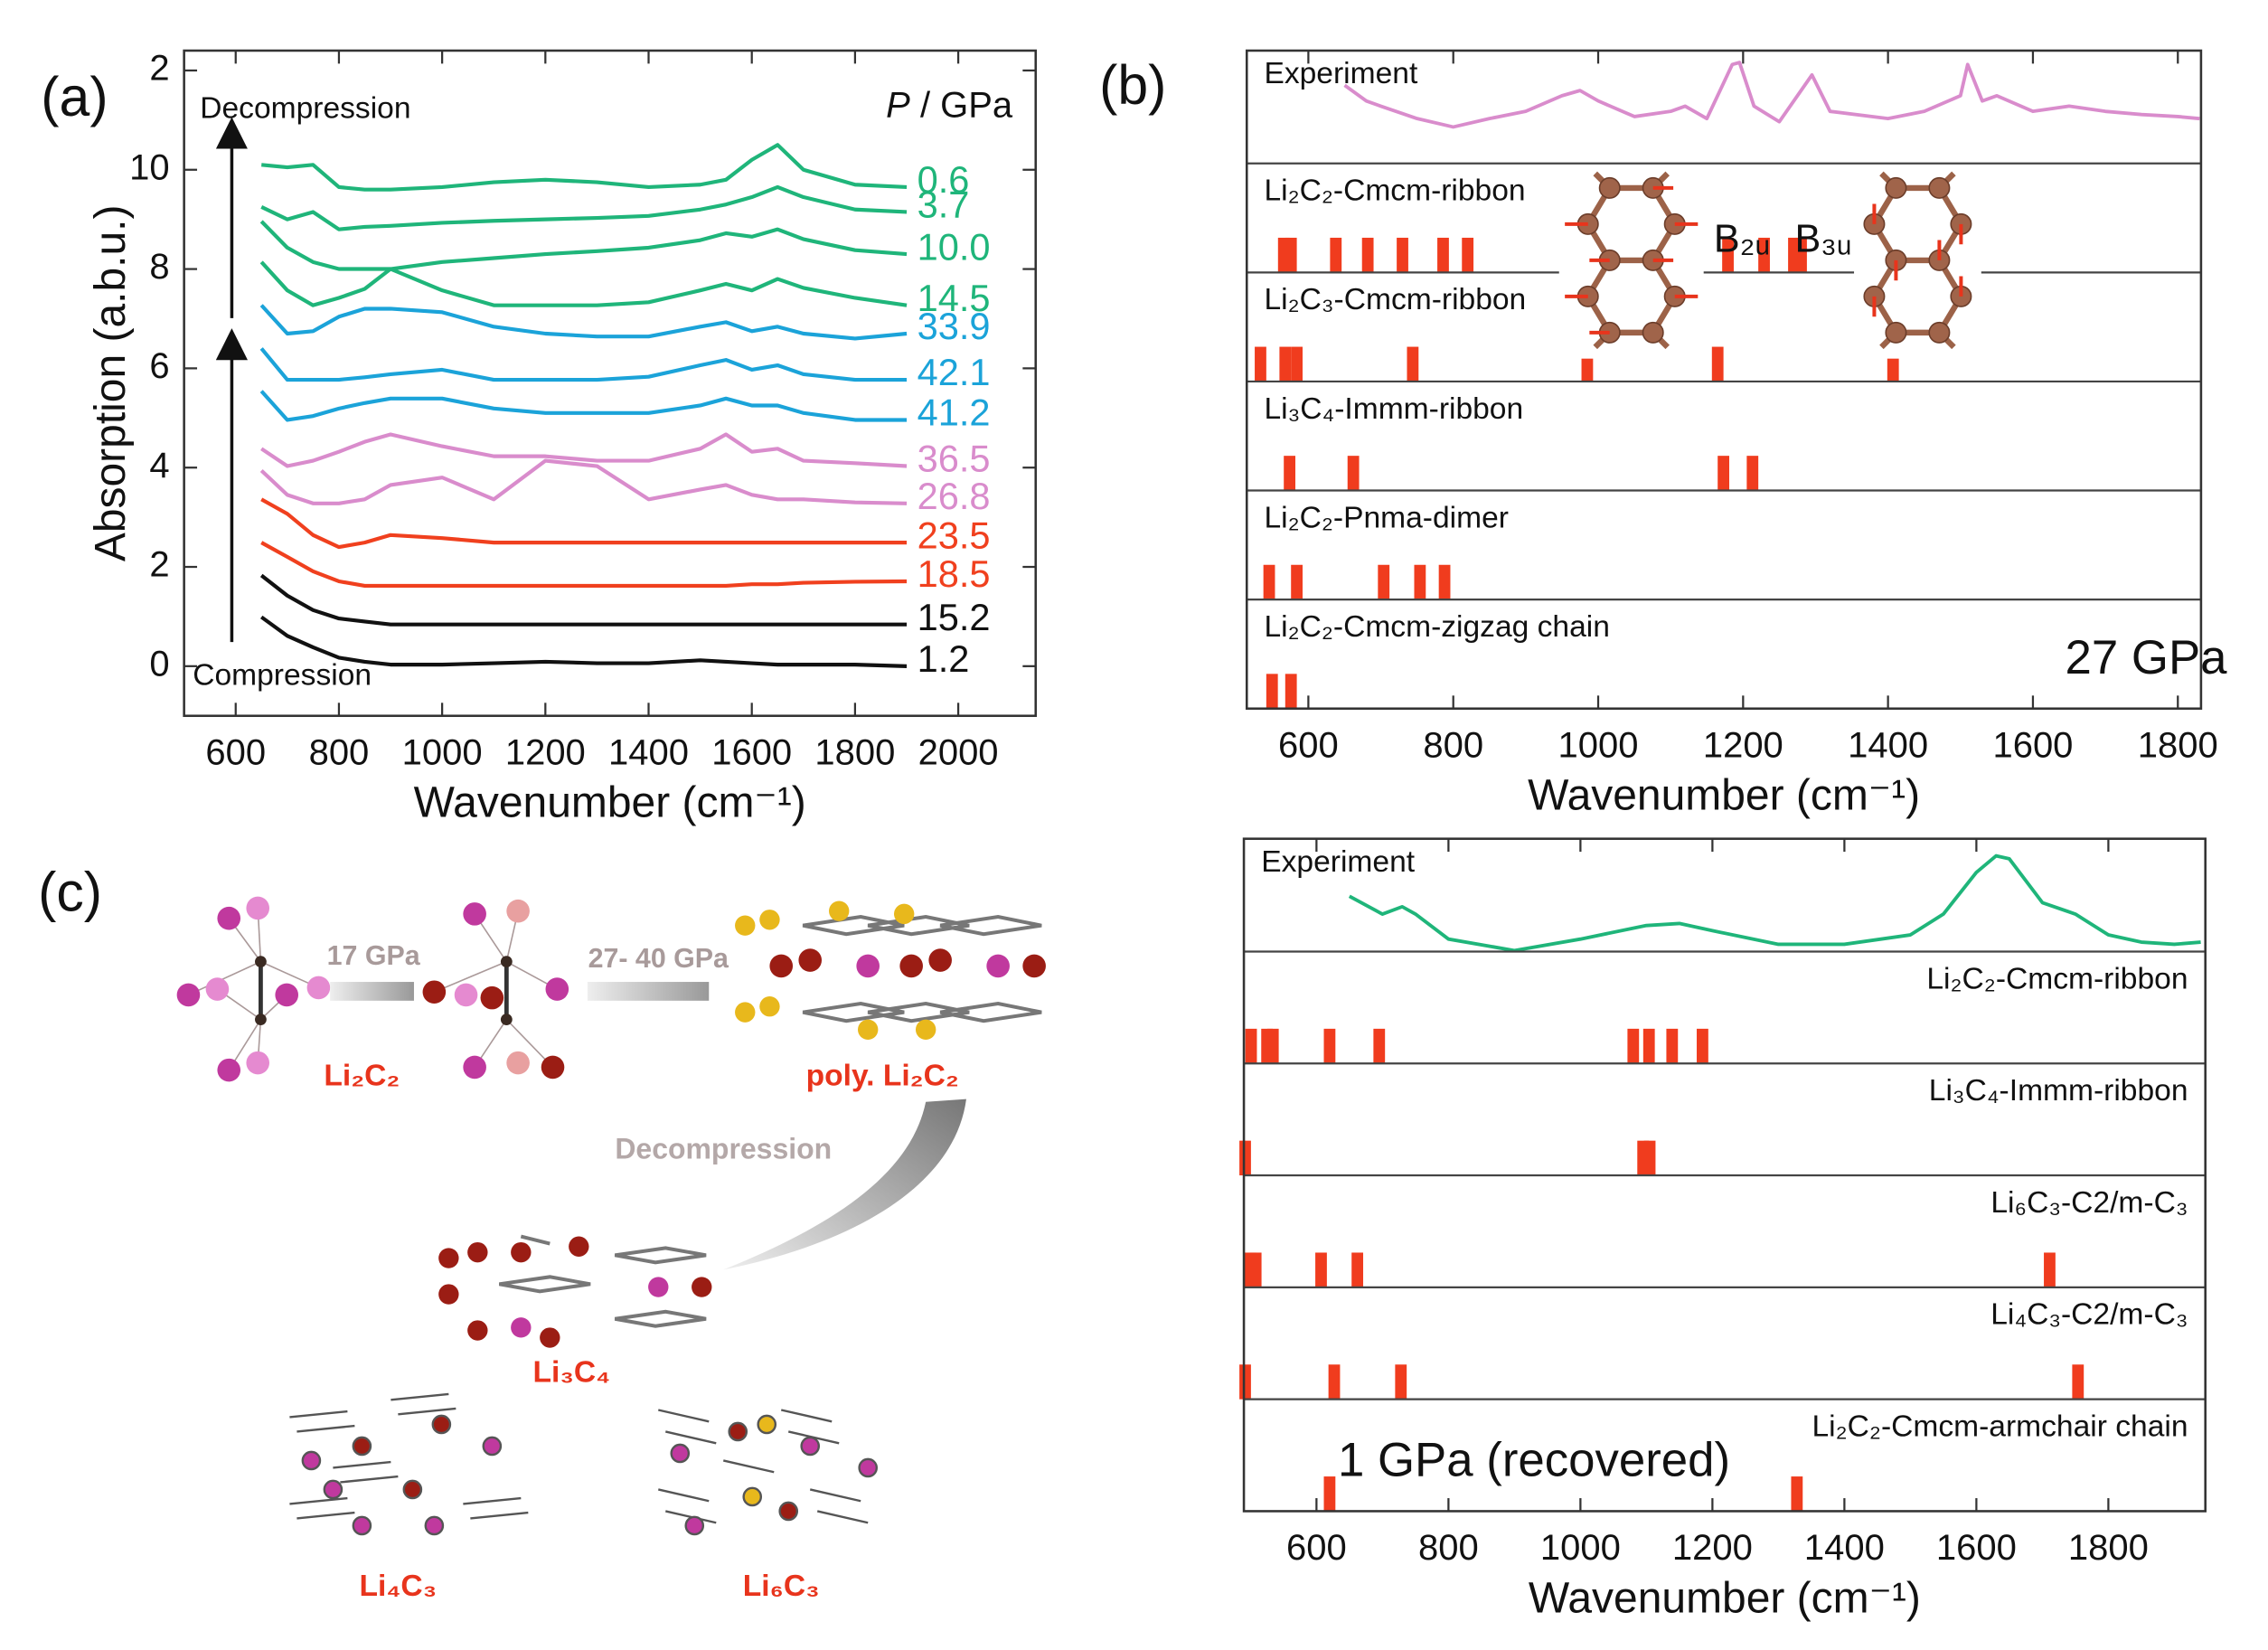 This screenshot has height=1650, width=2268. What do you see at coordinates (1534, 1460) in the screenshot?
I see `pressure-note: 1 GPa (recovered)` at bounding box center [1534, 1460].